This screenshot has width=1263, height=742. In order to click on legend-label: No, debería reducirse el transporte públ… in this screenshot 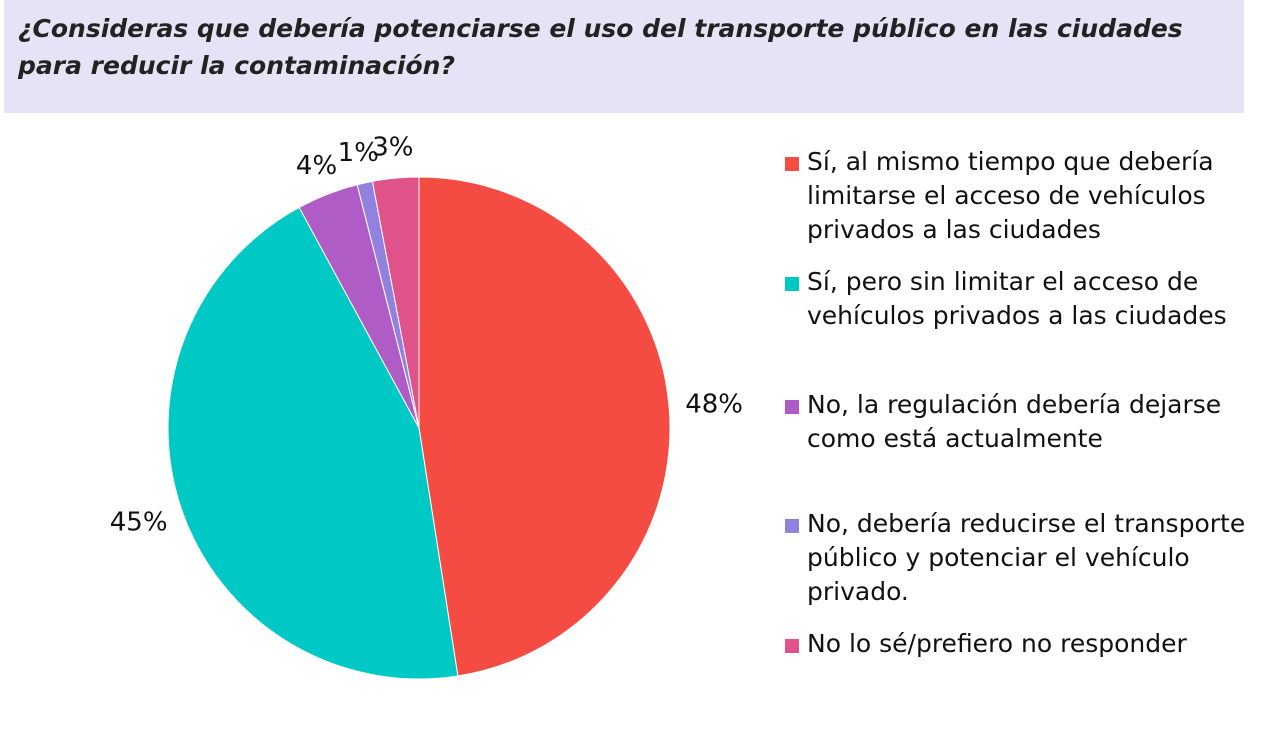, I will do `click(1026, 557)`.